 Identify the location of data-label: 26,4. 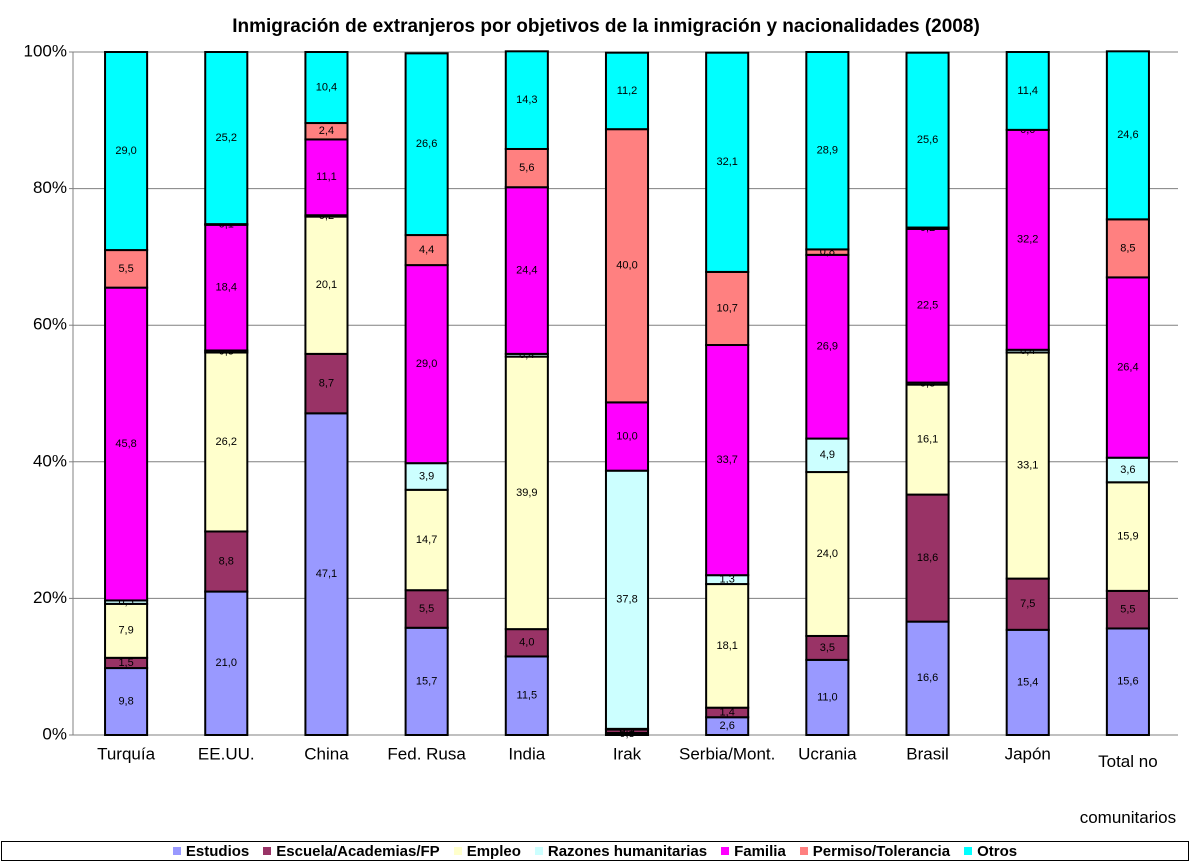
(1127, 367).